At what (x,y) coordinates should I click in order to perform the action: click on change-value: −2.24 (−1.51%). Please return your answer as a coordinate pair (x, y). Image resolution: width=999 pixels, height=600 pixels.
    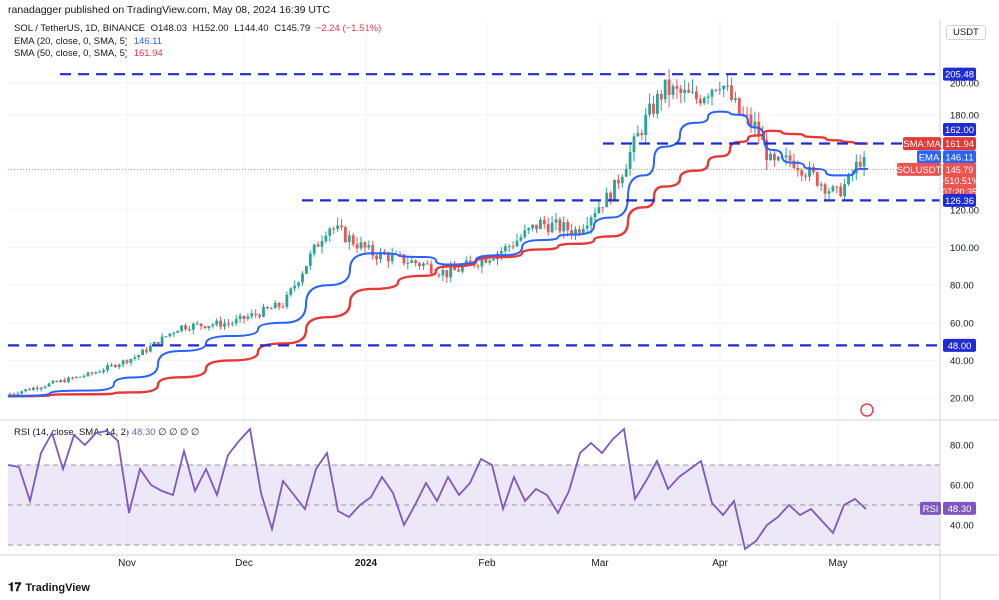
    Looking at the image, I should click on (348, 28).